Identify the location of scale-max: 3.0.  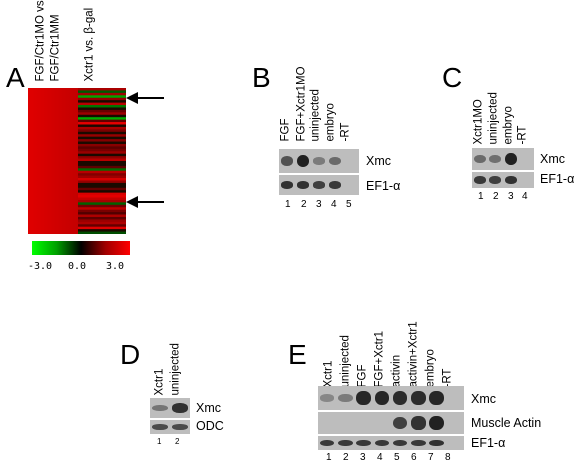
(115, 266).